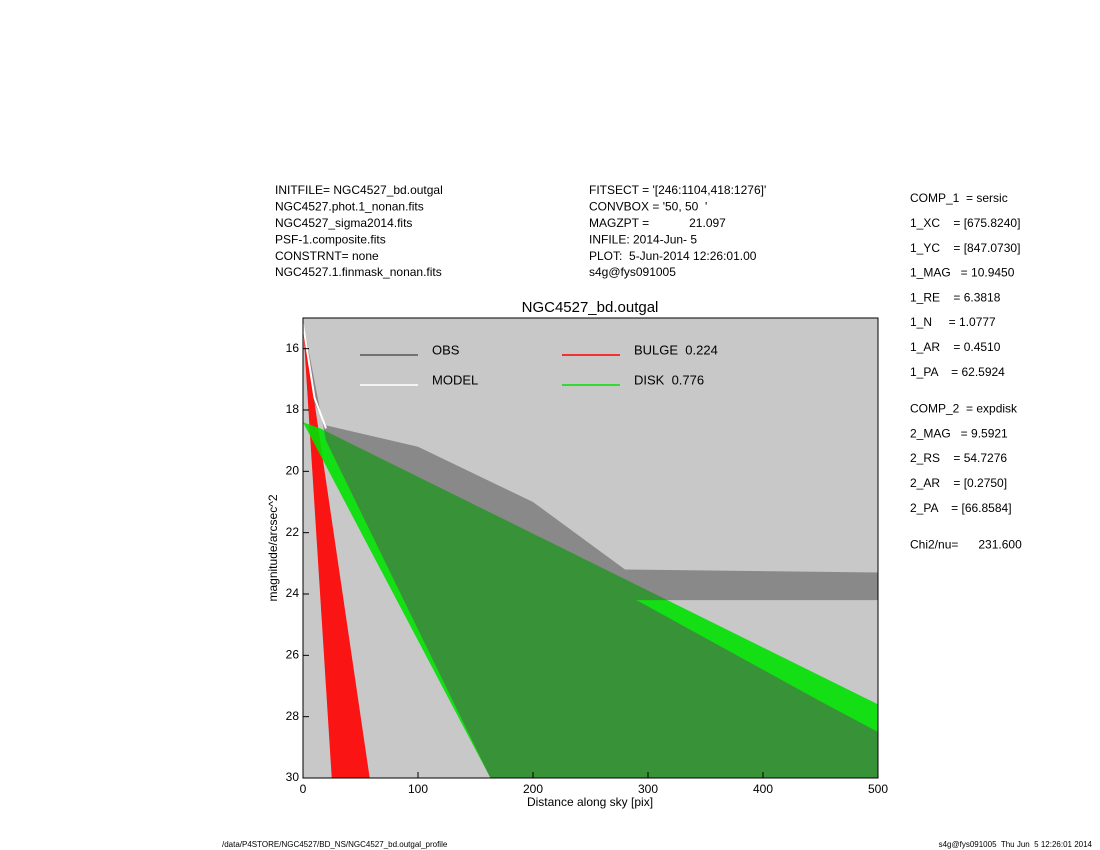 Image resolution: width=1100 pixels, height=850 pixels. What do you see at coordinates (349, 207) in the screenshot?
I see `header-left-line: NGC4527.phot.1_nonan.fits` at bounding box center [349, 207].